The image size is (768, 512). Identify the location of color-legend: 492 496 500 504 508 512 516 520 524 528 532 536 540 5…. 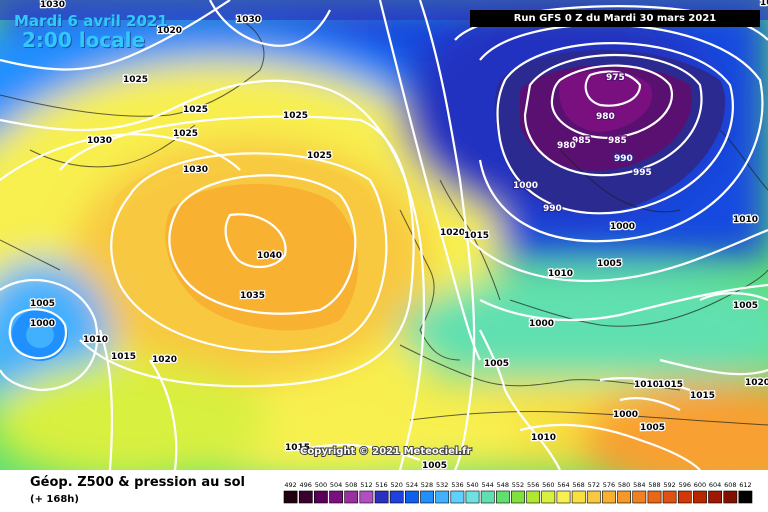
(518, 492).